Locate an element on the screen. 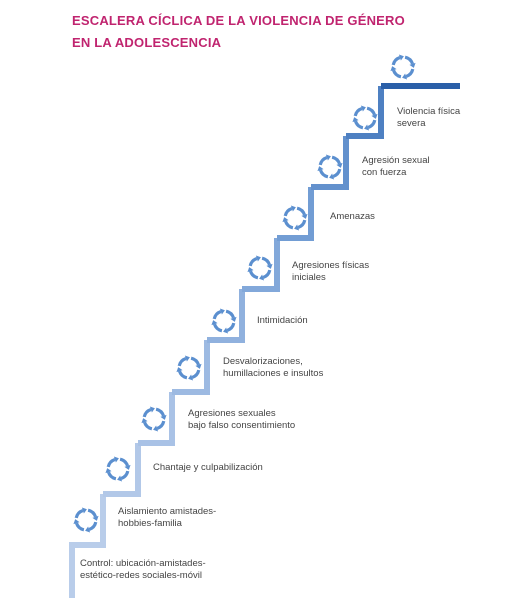  step-label-line: bajo falso consentimiento is located at coordinates (241, 425).